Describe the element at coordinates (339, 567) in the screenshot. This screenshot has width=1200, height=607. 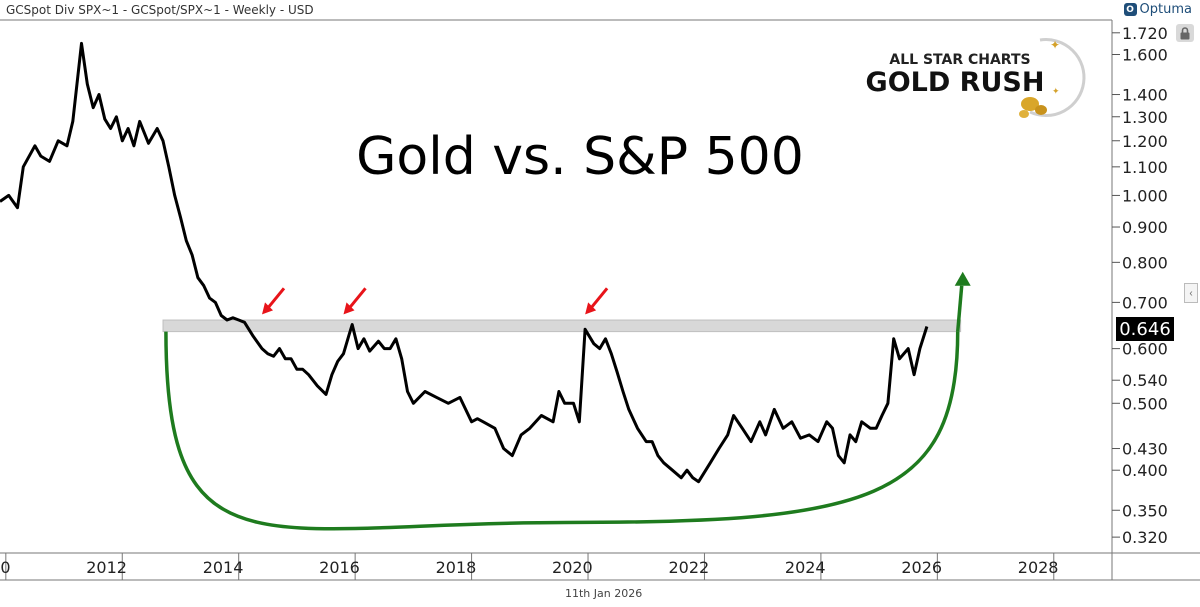
I see `x-tick-label: 2016` at that location.